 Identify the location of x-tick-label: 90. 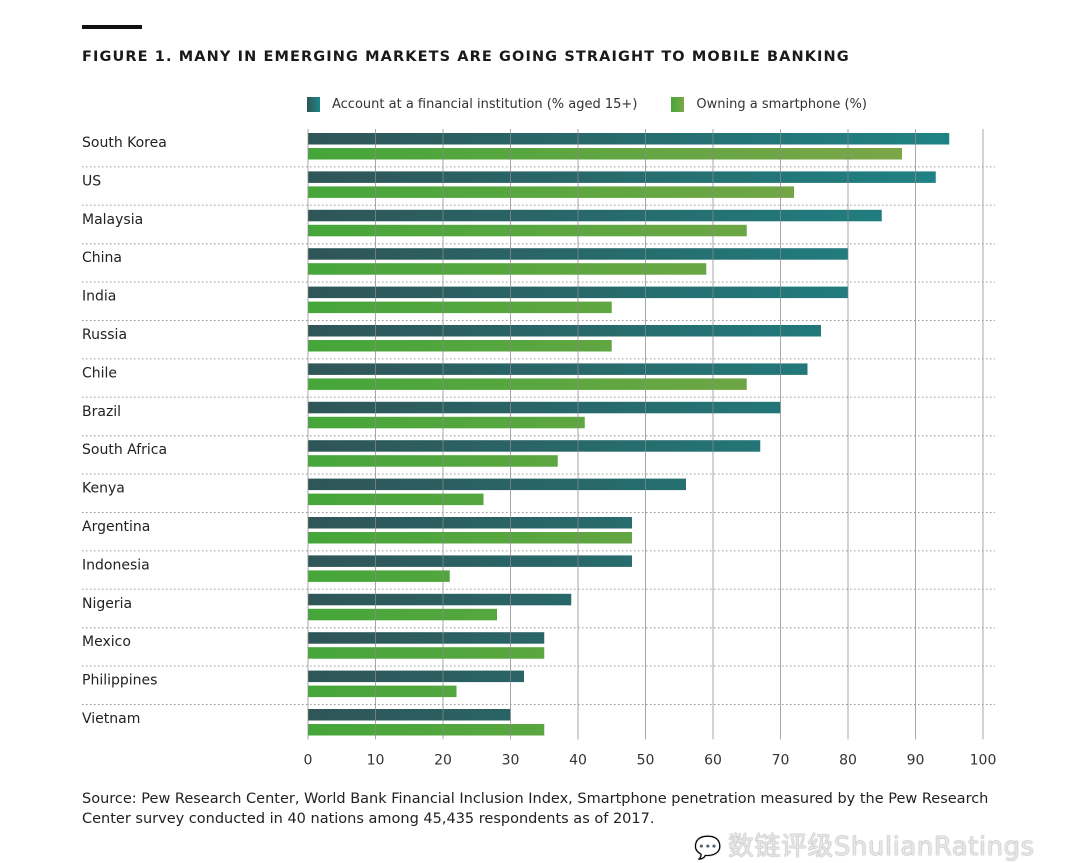
(916, 760).